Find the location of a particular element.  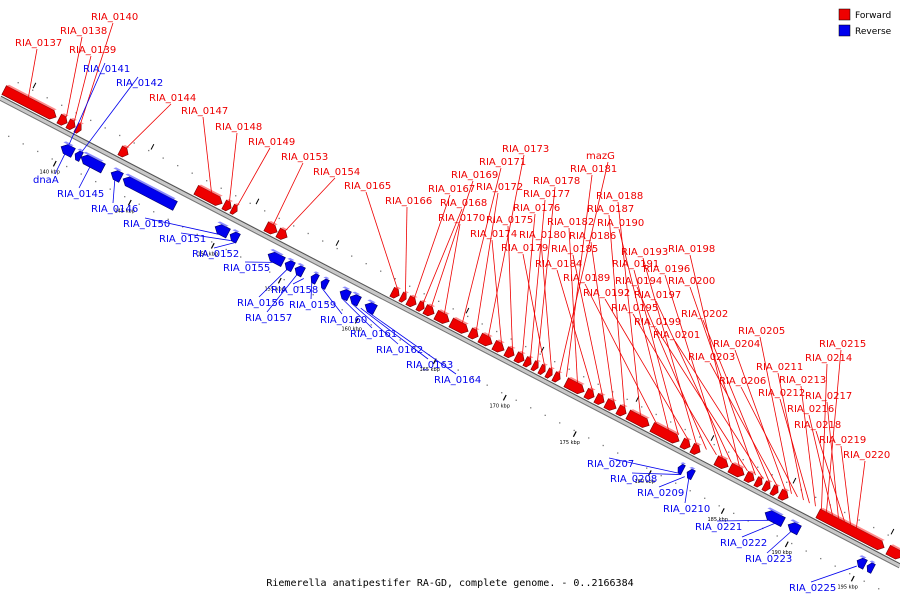

gene-label: RIA_0158 is located at coordinates (294, 290).